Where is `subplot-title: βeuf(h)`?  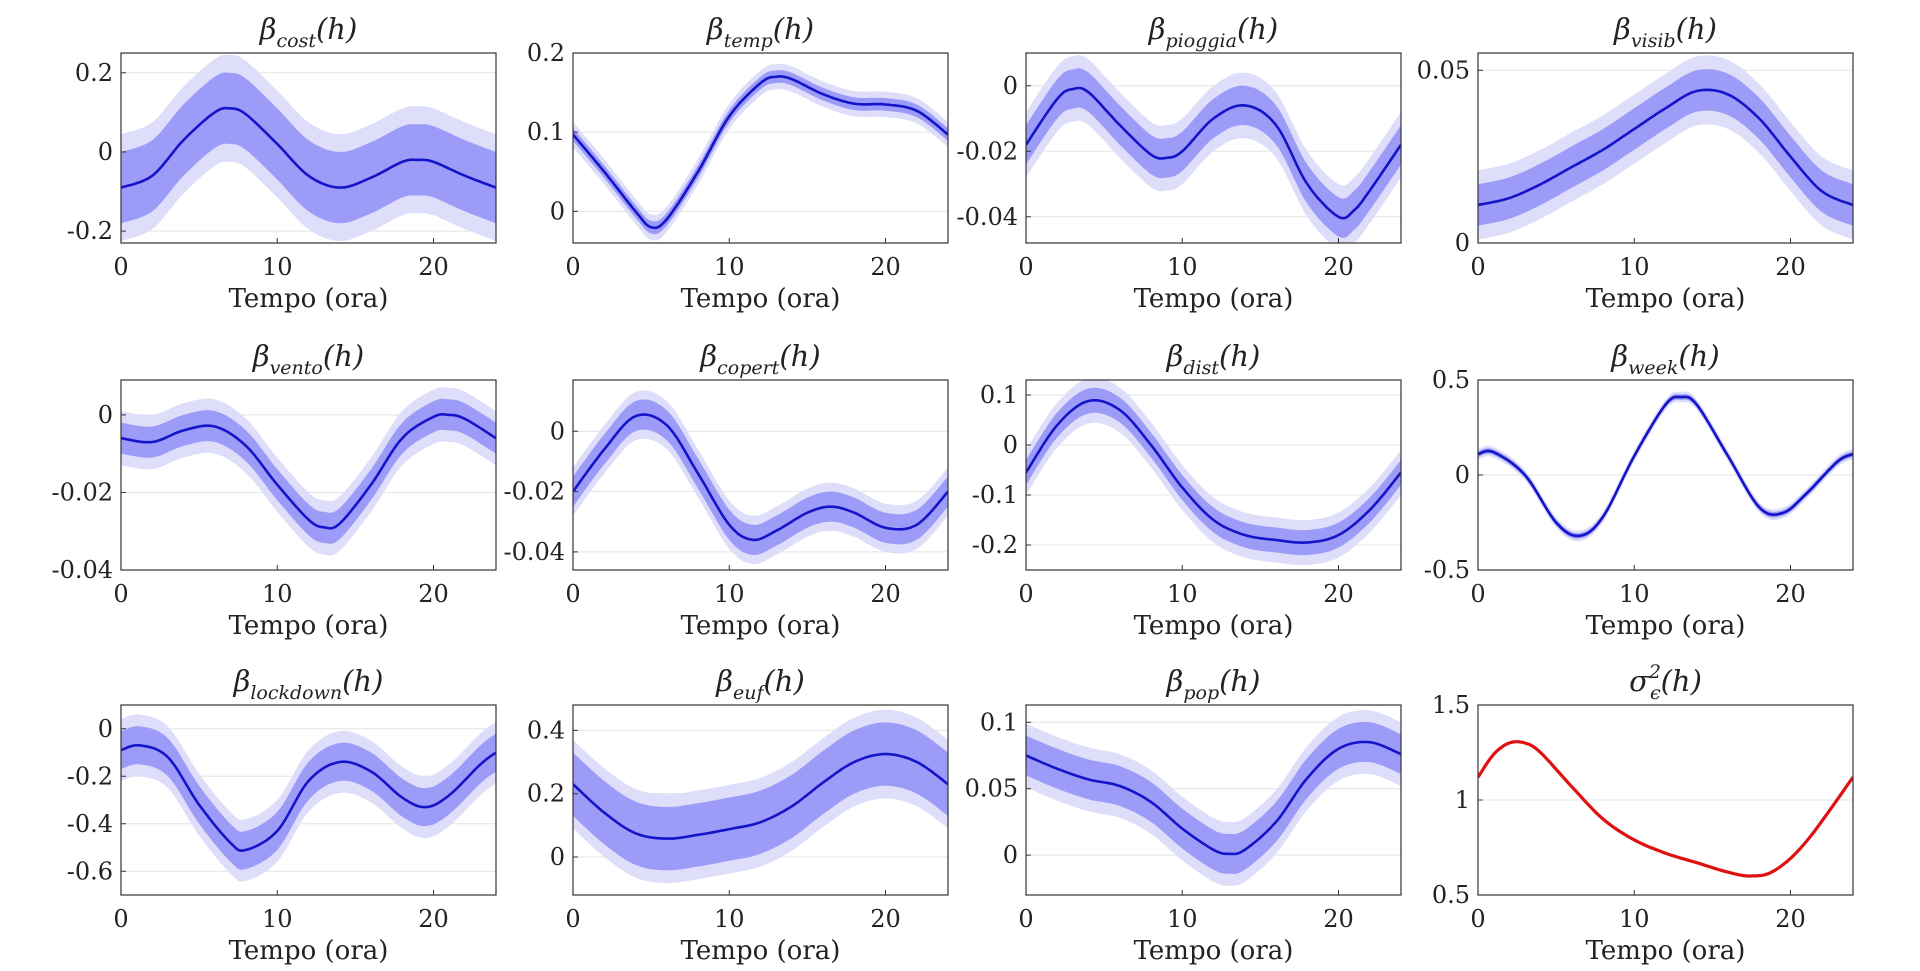 subplot-title: βeuf(h) is located at coordinates (760, 684).